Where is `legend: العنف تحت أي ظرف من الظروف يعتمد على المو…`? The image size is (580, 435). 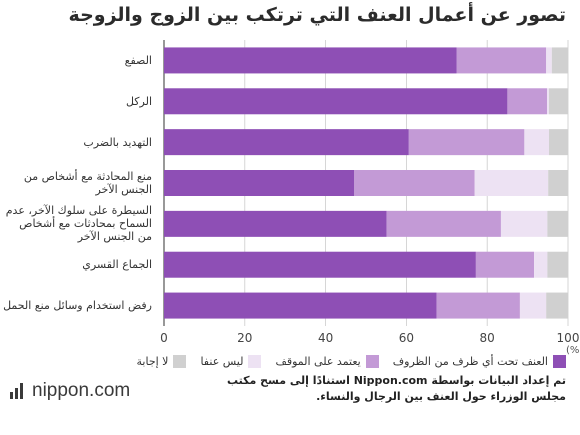
legend: العنف تحت أي ظرف من الظروف يعتمد على المو… is located at coordinates (288, 361).